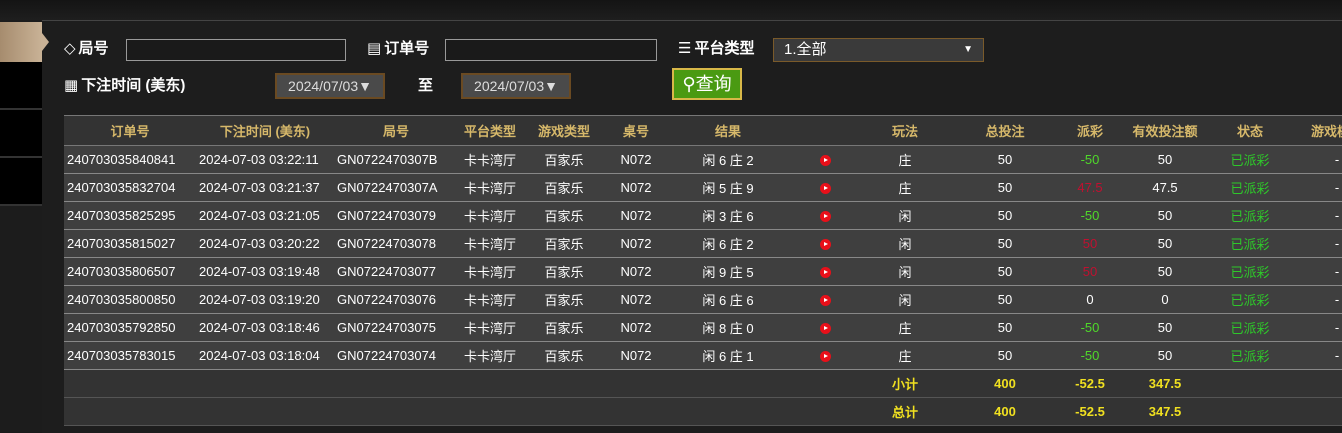 The width and height of the screenshot is (1342, 433). What do you see at coordinates (265, 130) in the screenshot?
I see `column-header: 下注时间 (美东)` at bounding box center [265, 130].